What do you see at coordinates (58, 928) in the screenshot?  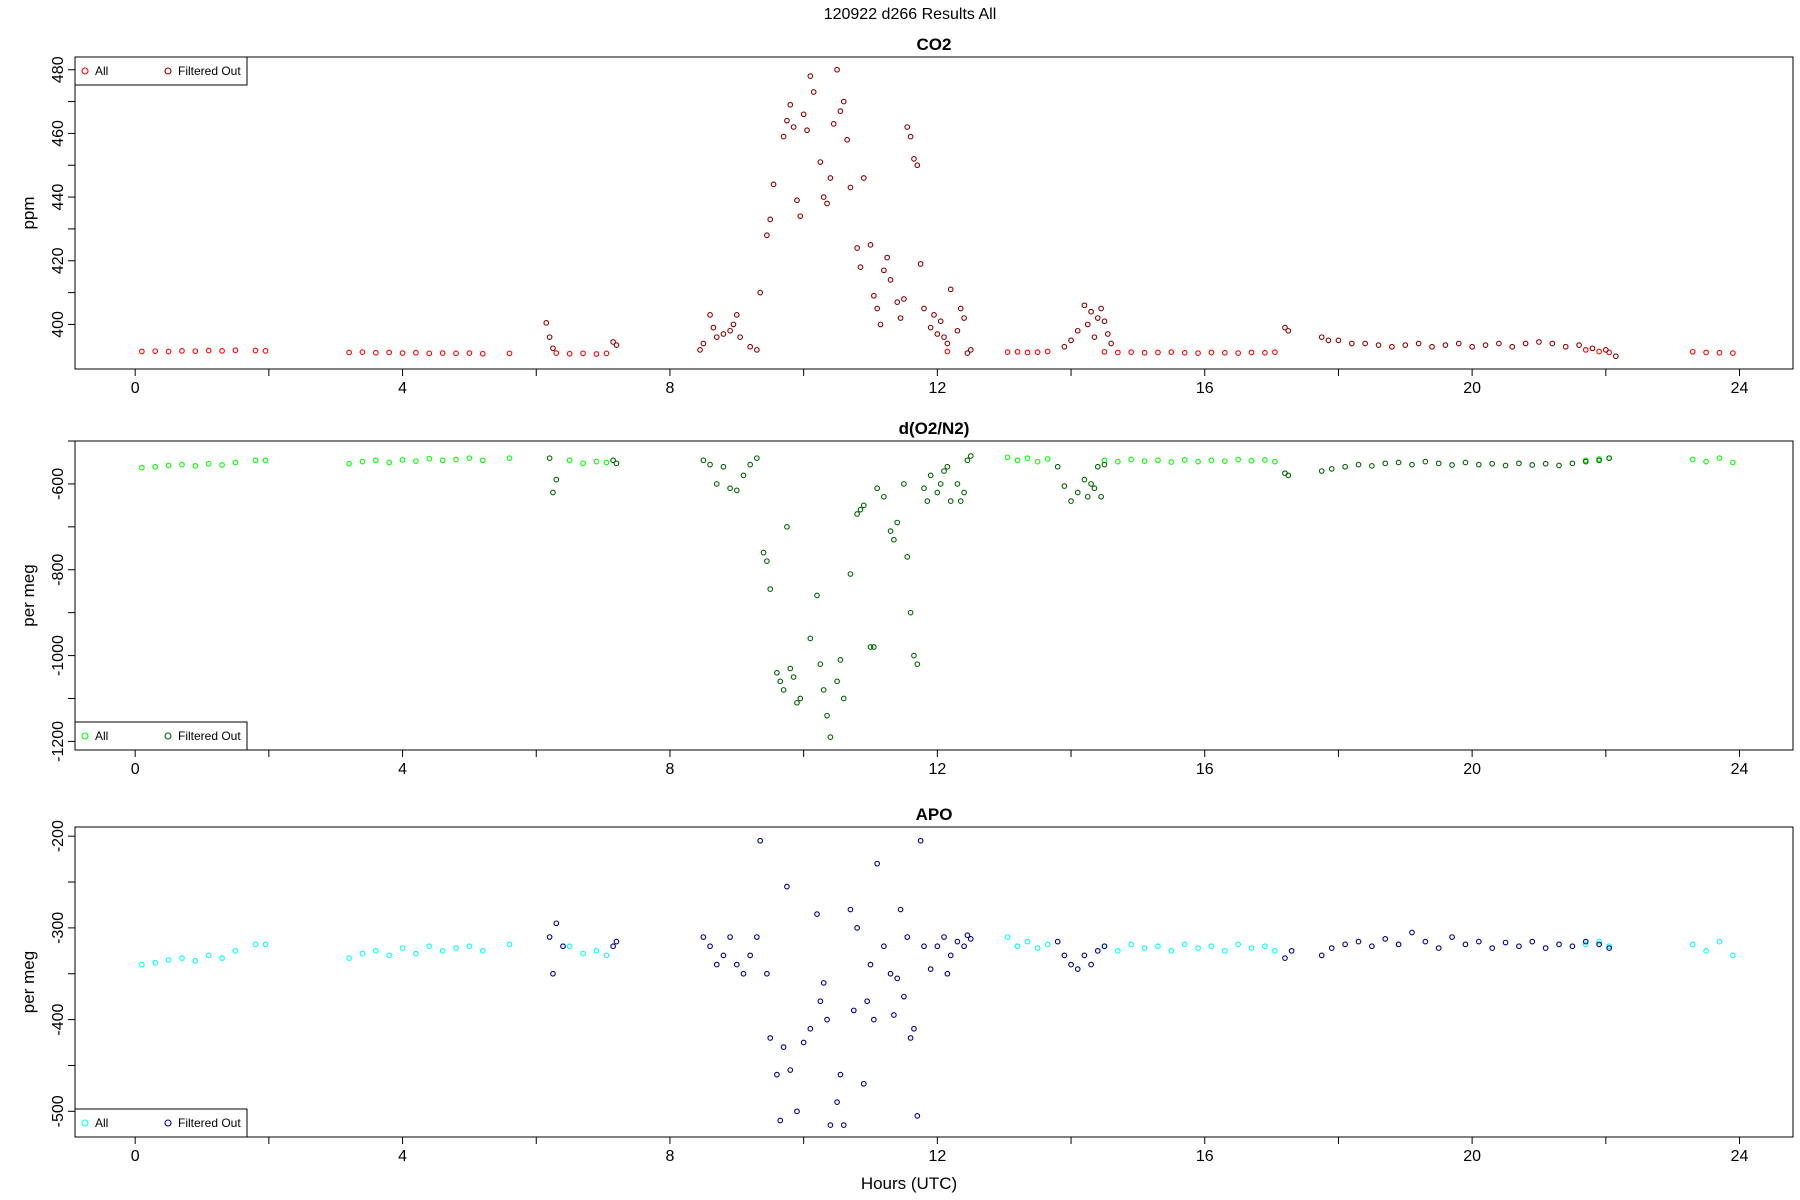 I see `y-tick-label: -300` at bounding box center [58, 928].